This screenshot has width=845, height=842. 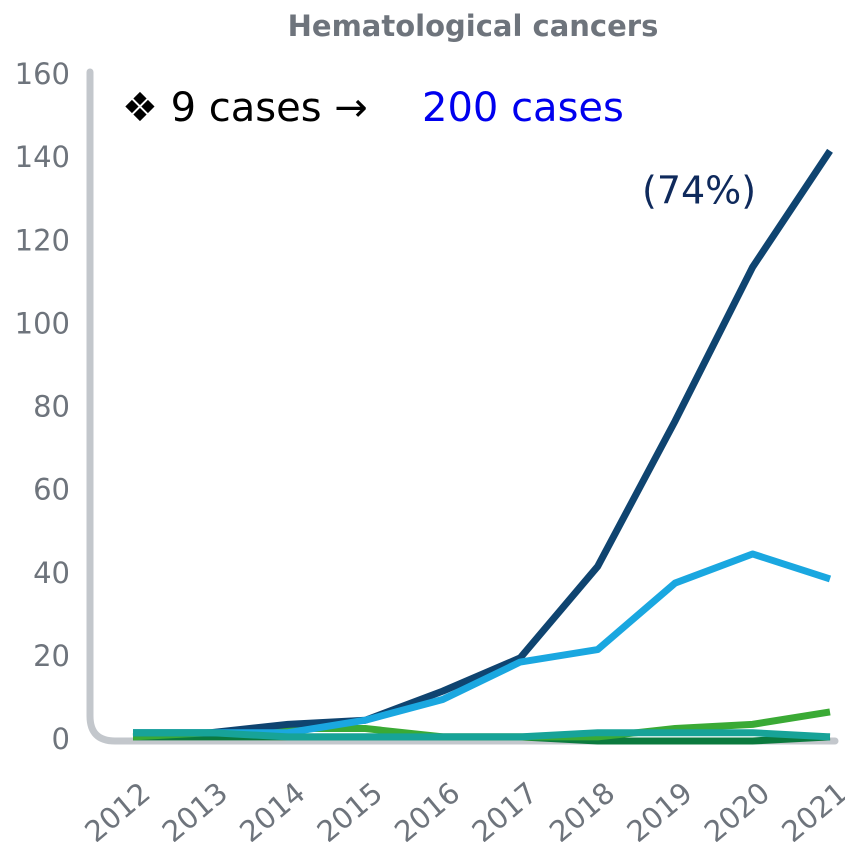 What do you see at coordinates (61, 739) in the screenshot?
I see `y-tick-label: 0` at bounding box center [61, 739].